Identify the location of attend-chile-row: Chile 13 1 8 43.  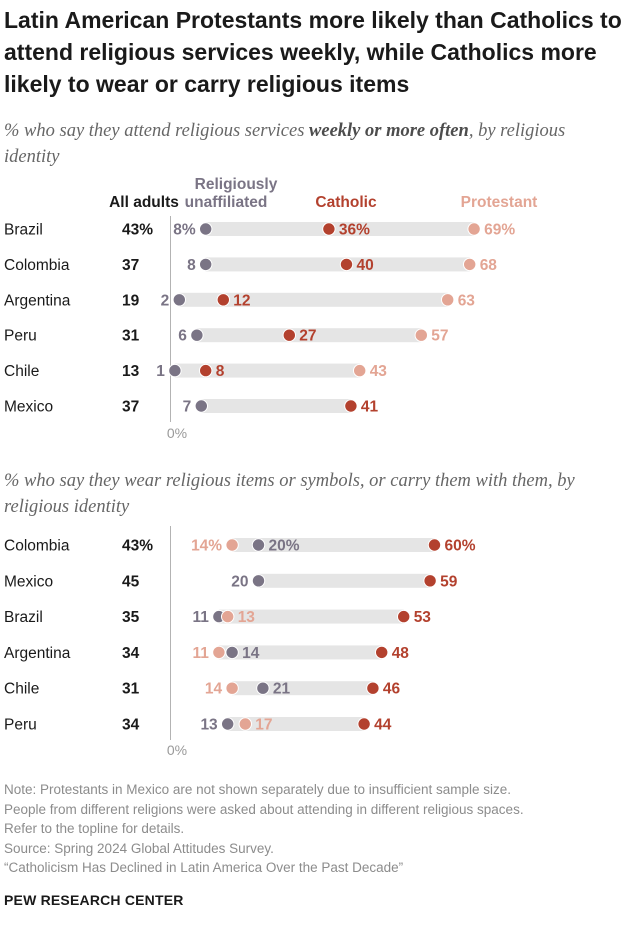
(195, 371).